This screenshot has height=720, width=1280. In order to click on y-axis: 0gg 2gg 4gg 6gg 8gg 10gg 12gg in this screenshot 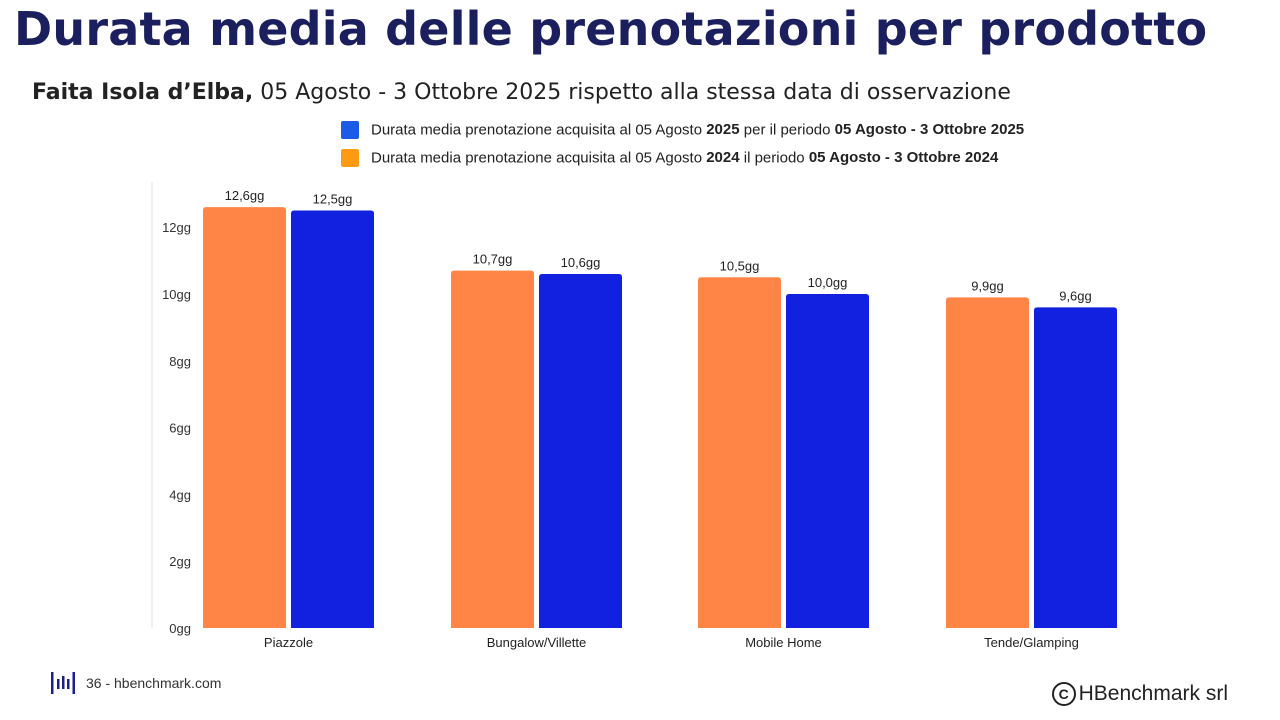, I will do `click(171, 409)`.